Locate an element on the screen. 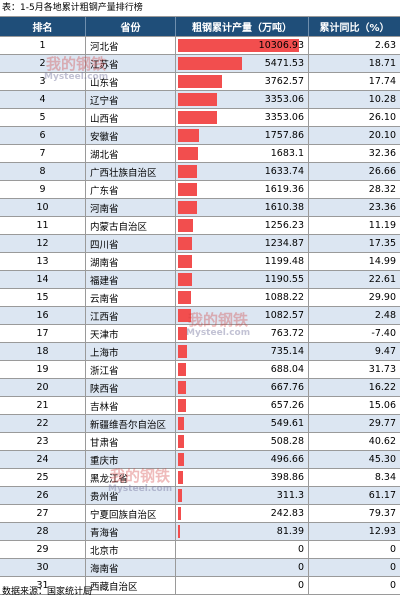 This screenshot has width=400, height=601. province-cell: 陕西省 is located at coordinates (131, 387).